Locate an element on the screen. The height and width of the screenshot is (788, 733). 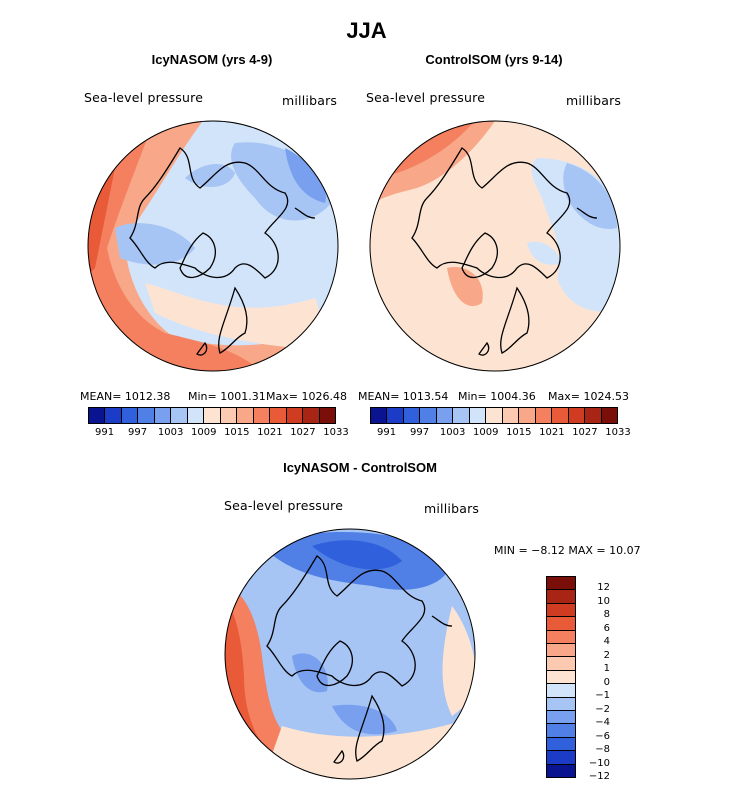
panel2-units-label: millibars is located at coordinates (594, 100).